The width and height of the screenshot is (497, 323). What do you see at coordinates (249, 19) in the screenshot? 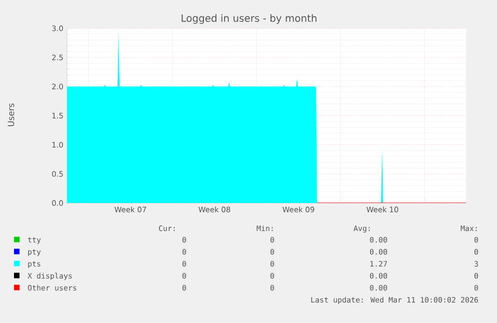
I see `chart-title: Logged in users - by month` at bounding box center [249, 19].